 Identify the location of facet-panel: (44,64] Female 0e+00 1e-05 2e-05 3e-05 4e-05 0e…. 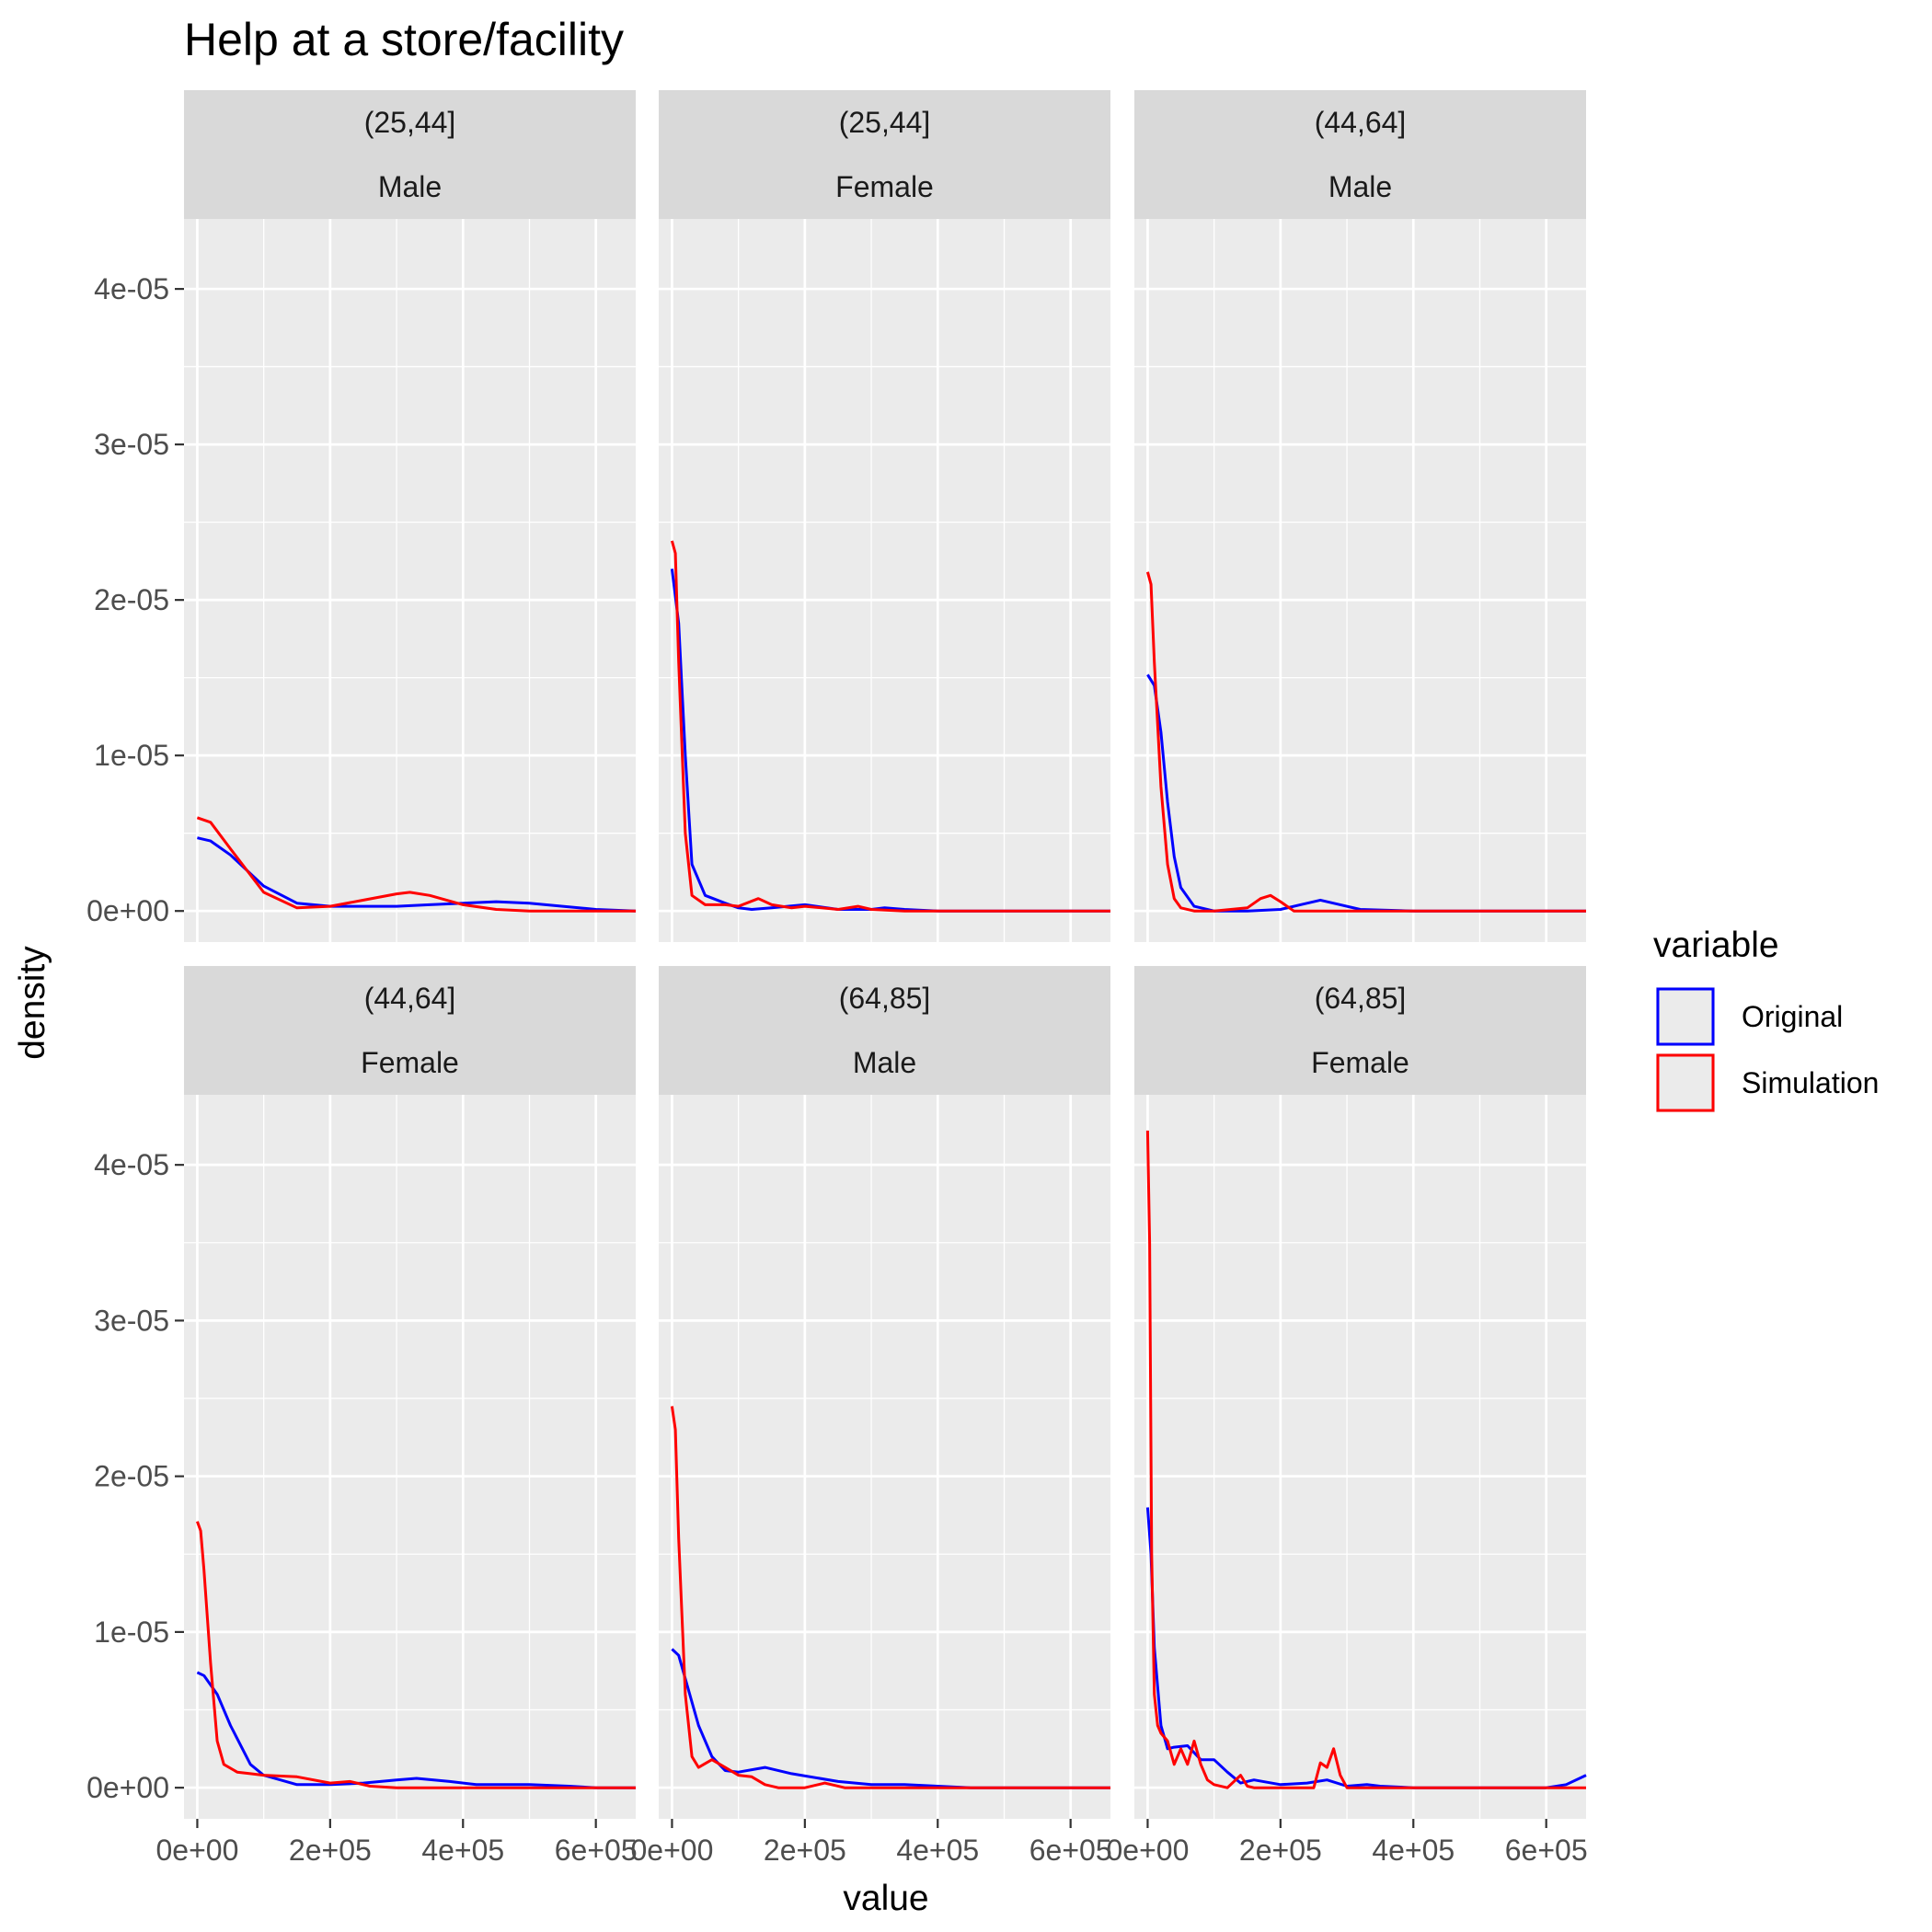
(362, 1416).